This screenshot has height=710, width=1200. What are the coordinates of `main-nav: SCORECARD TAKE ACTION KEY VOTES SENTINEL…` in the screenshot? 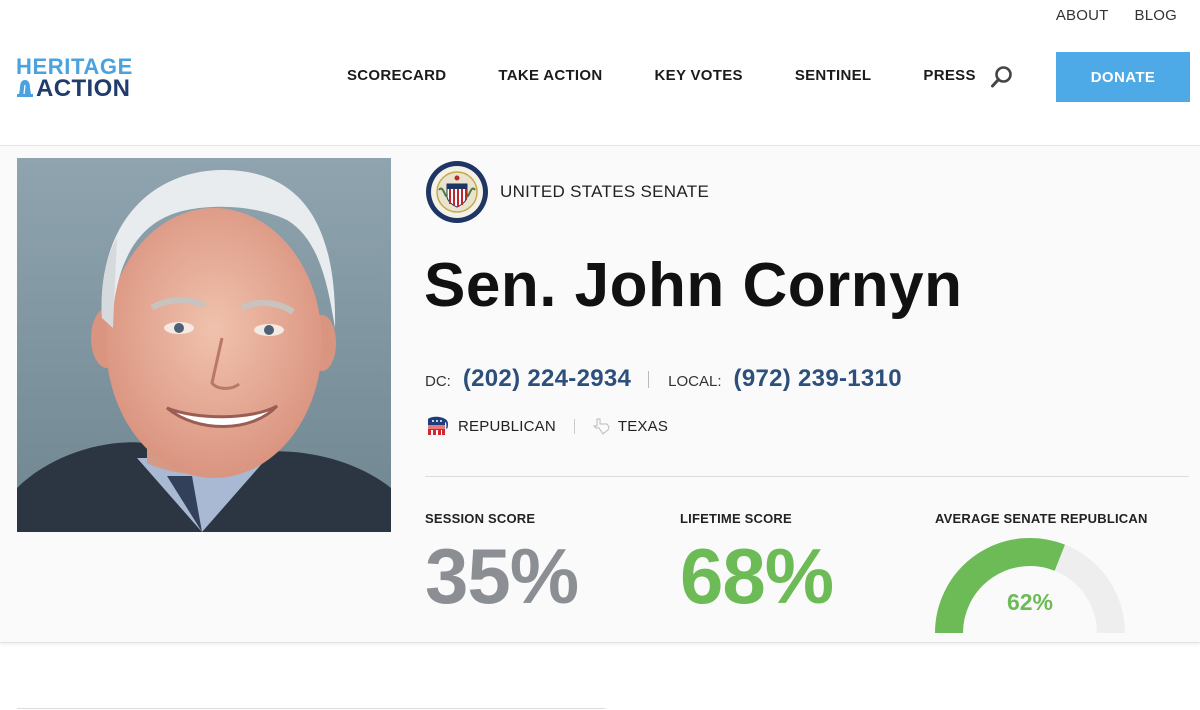 It's located at (661, 75).